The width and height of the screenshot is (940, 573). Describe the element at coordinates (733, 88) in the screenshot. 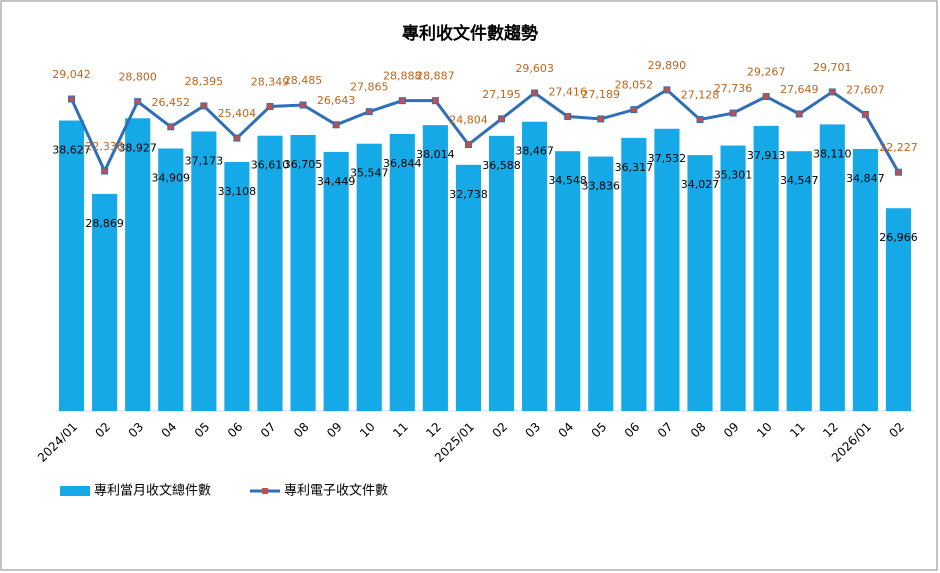

I see `data-label: 27,736` at that location.